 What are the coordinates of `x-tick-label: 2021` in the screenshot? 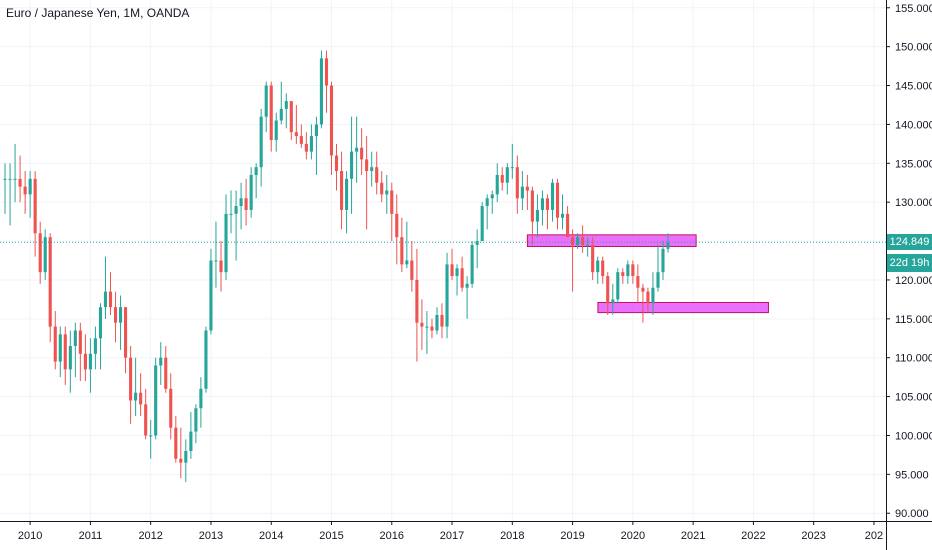 It's located at (693, 536).